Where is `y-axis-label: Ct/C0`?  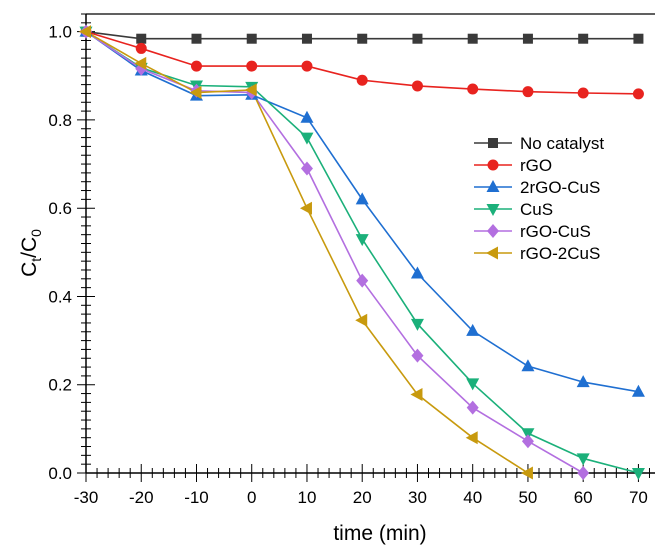 y-axis-label: Ct/C0 is located at coordinates (31, 253).